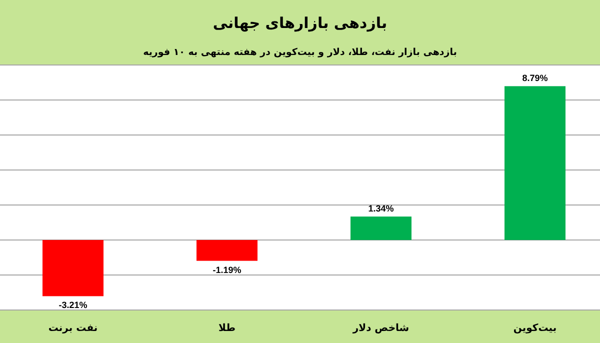 The height and width of the screenshot is (343, 600). What do you see at coordinates (73, 305) in the screenshot?
I see `value-label: -3.21%` at bounding box center [73, 305].